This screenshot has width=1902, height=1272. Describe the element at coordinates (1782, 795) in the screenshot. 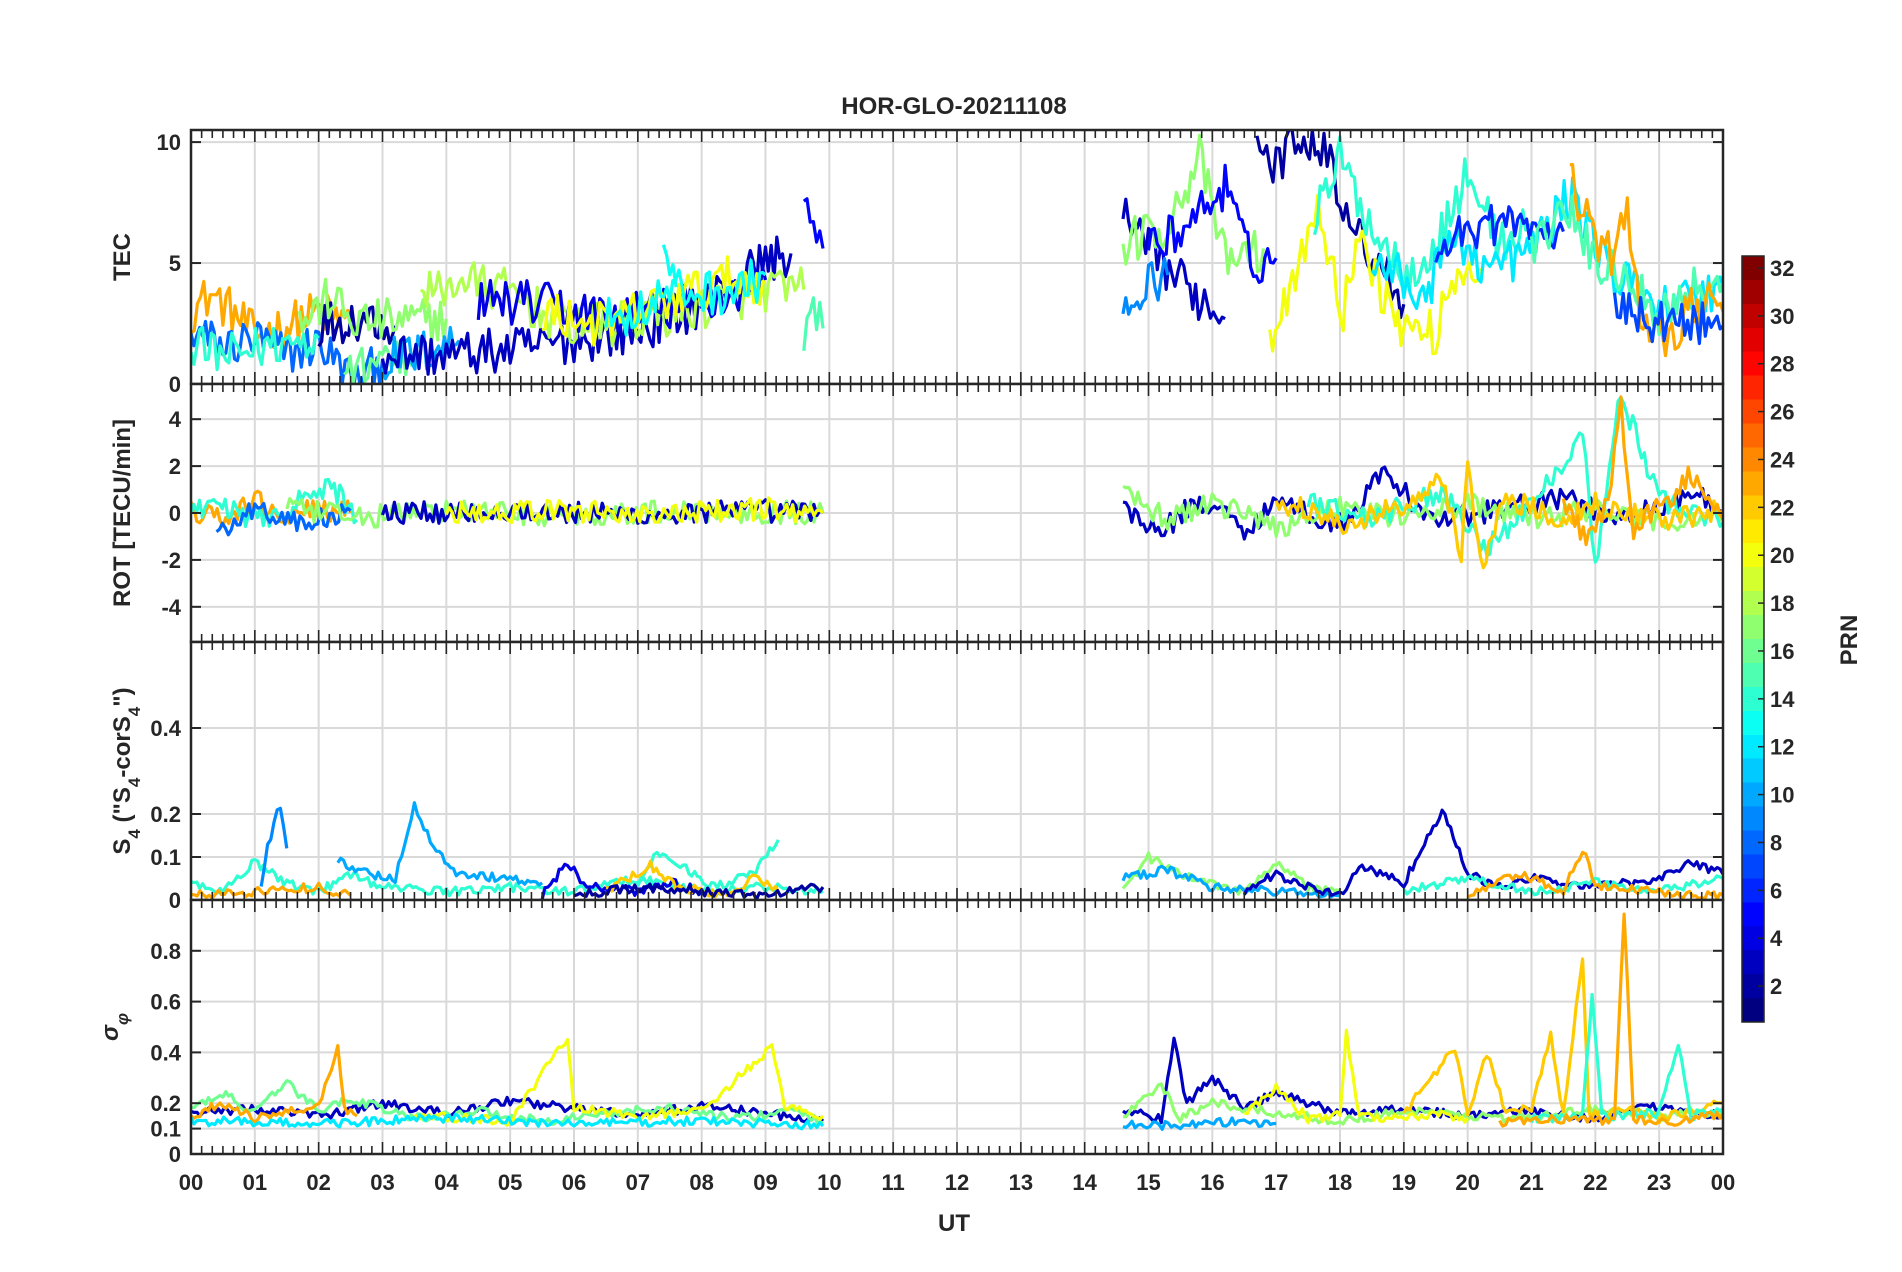

I see `colorbar-tick-label: 10` at that location.